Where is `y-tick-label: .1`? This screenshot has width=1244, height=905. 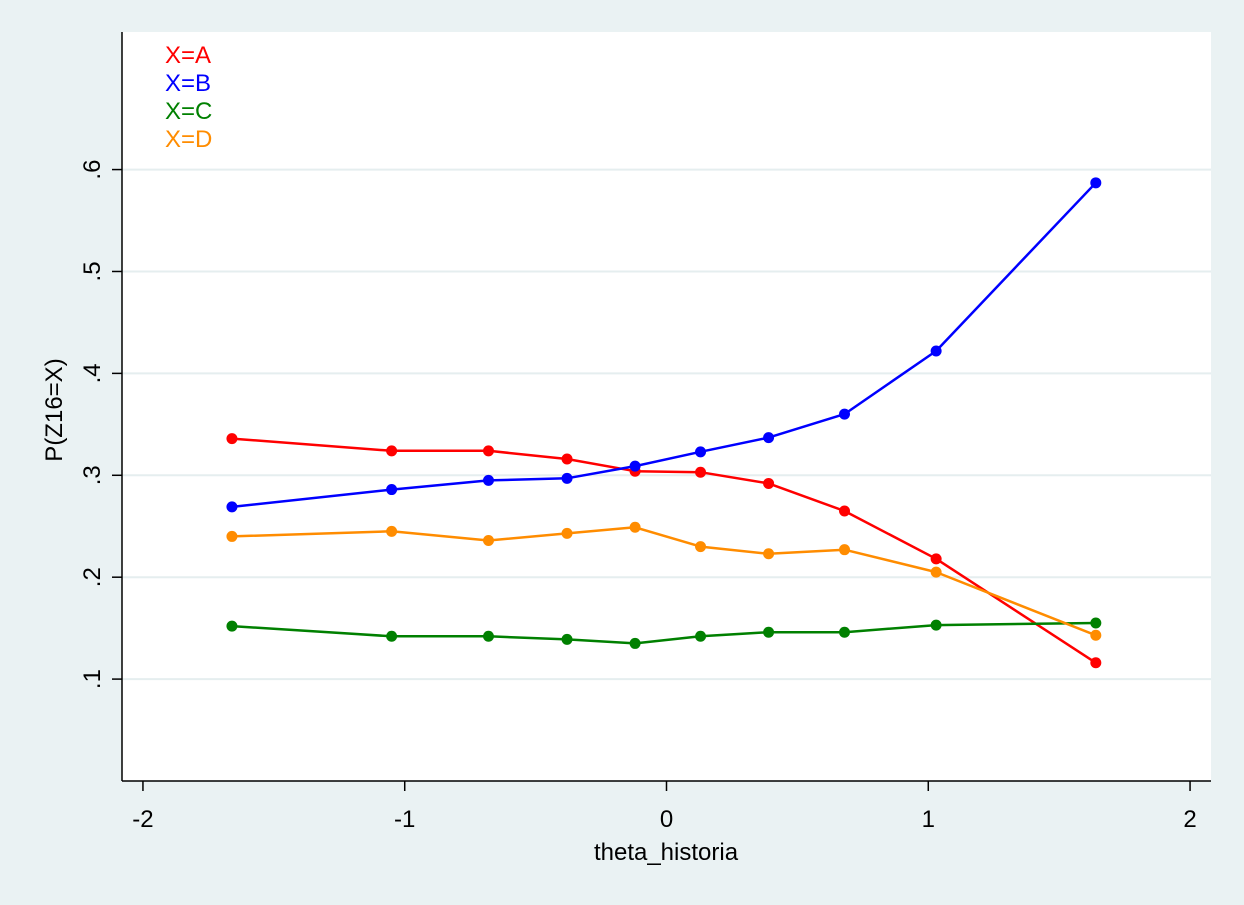
y-tick-label: .1 is located at coordinates (92, 679).